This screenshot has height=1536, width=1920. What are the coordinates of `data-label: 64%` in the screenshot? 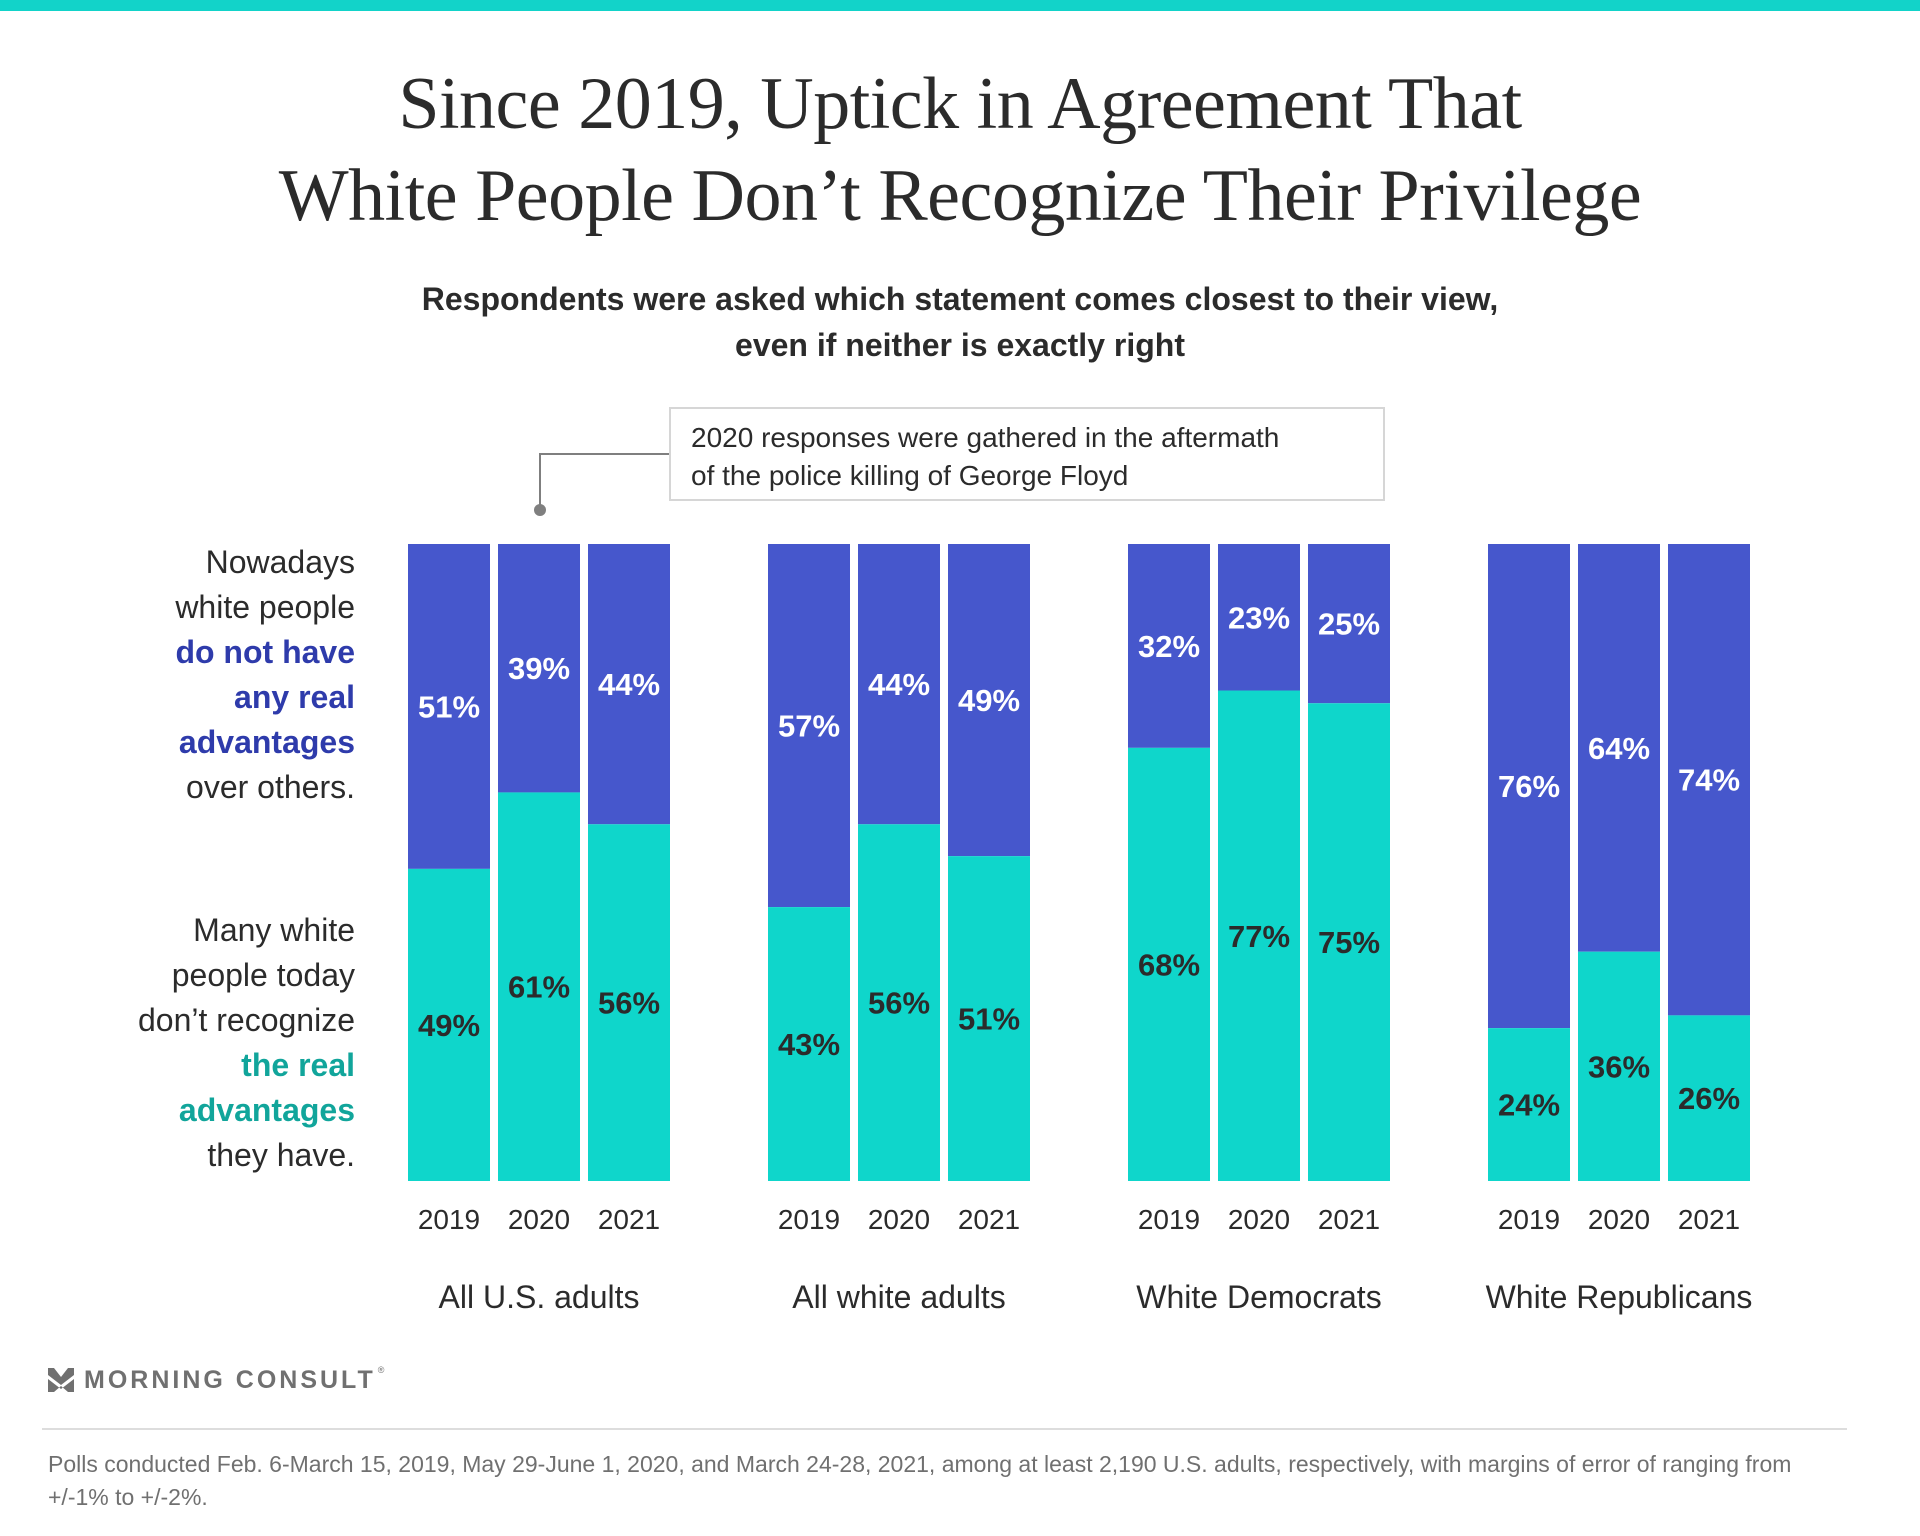 It's located at (1619, 748).